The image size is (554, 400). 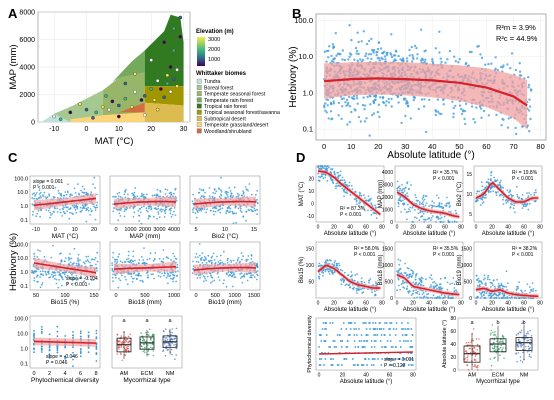 What do you see at coordinates (27, 95) in the screenshot?
I see `y-tick-label: 2000` at bounding box center [27, 95].